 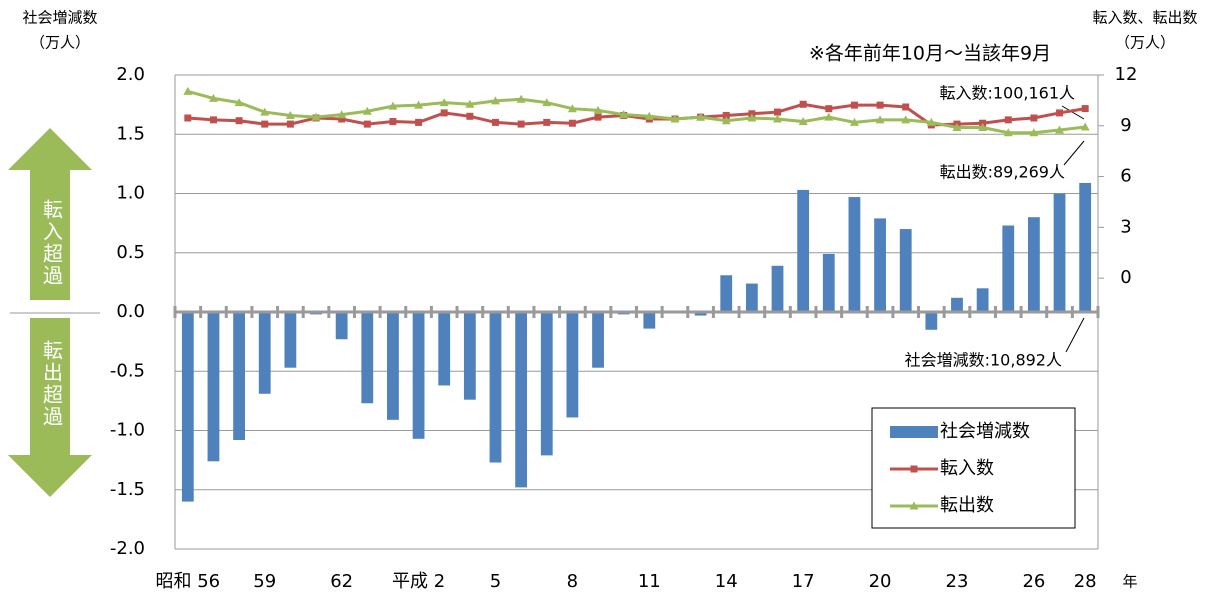 What do you see at coordinates (127, 548) in the screenshot?
I see `y-tick-label: -2.0` at bounding box center [127, 548].